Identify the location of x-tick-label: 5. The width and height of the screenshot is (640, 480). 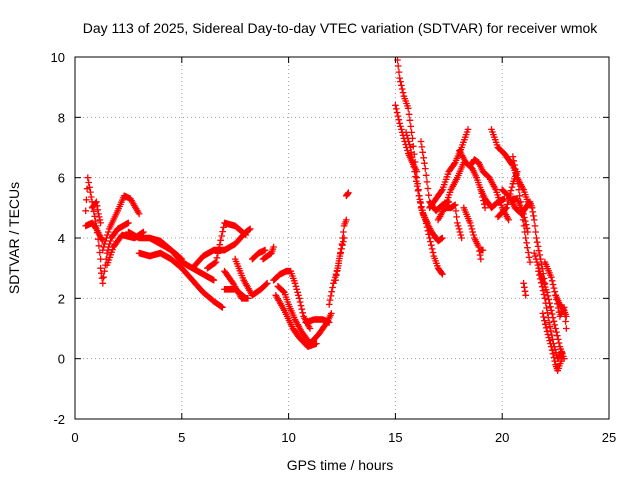
(181, 437).